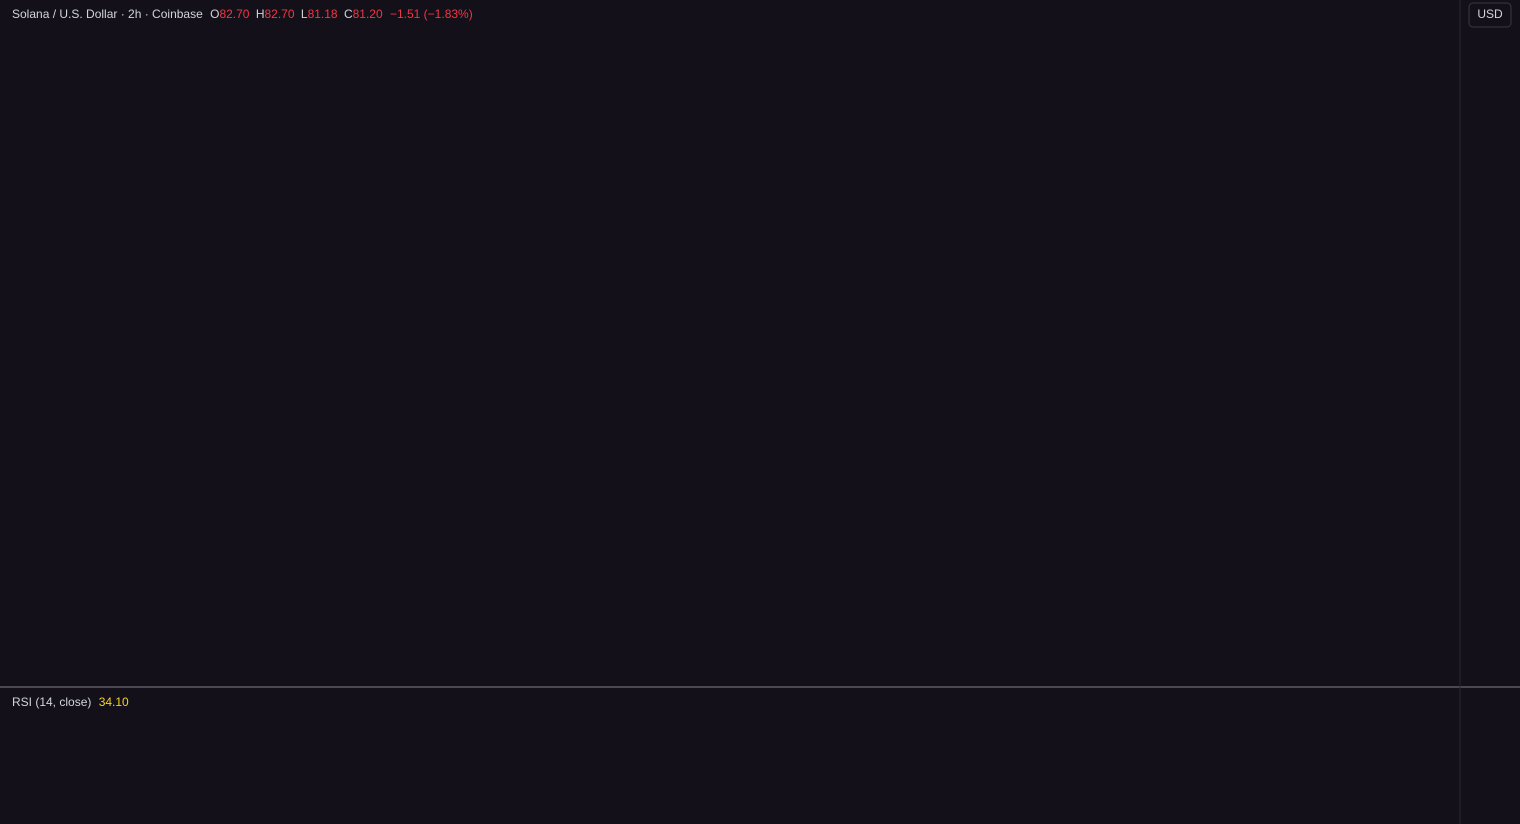 The height and width of the screenshot is (824, 1520). I want to click on currency-button, so click(1490, 15).